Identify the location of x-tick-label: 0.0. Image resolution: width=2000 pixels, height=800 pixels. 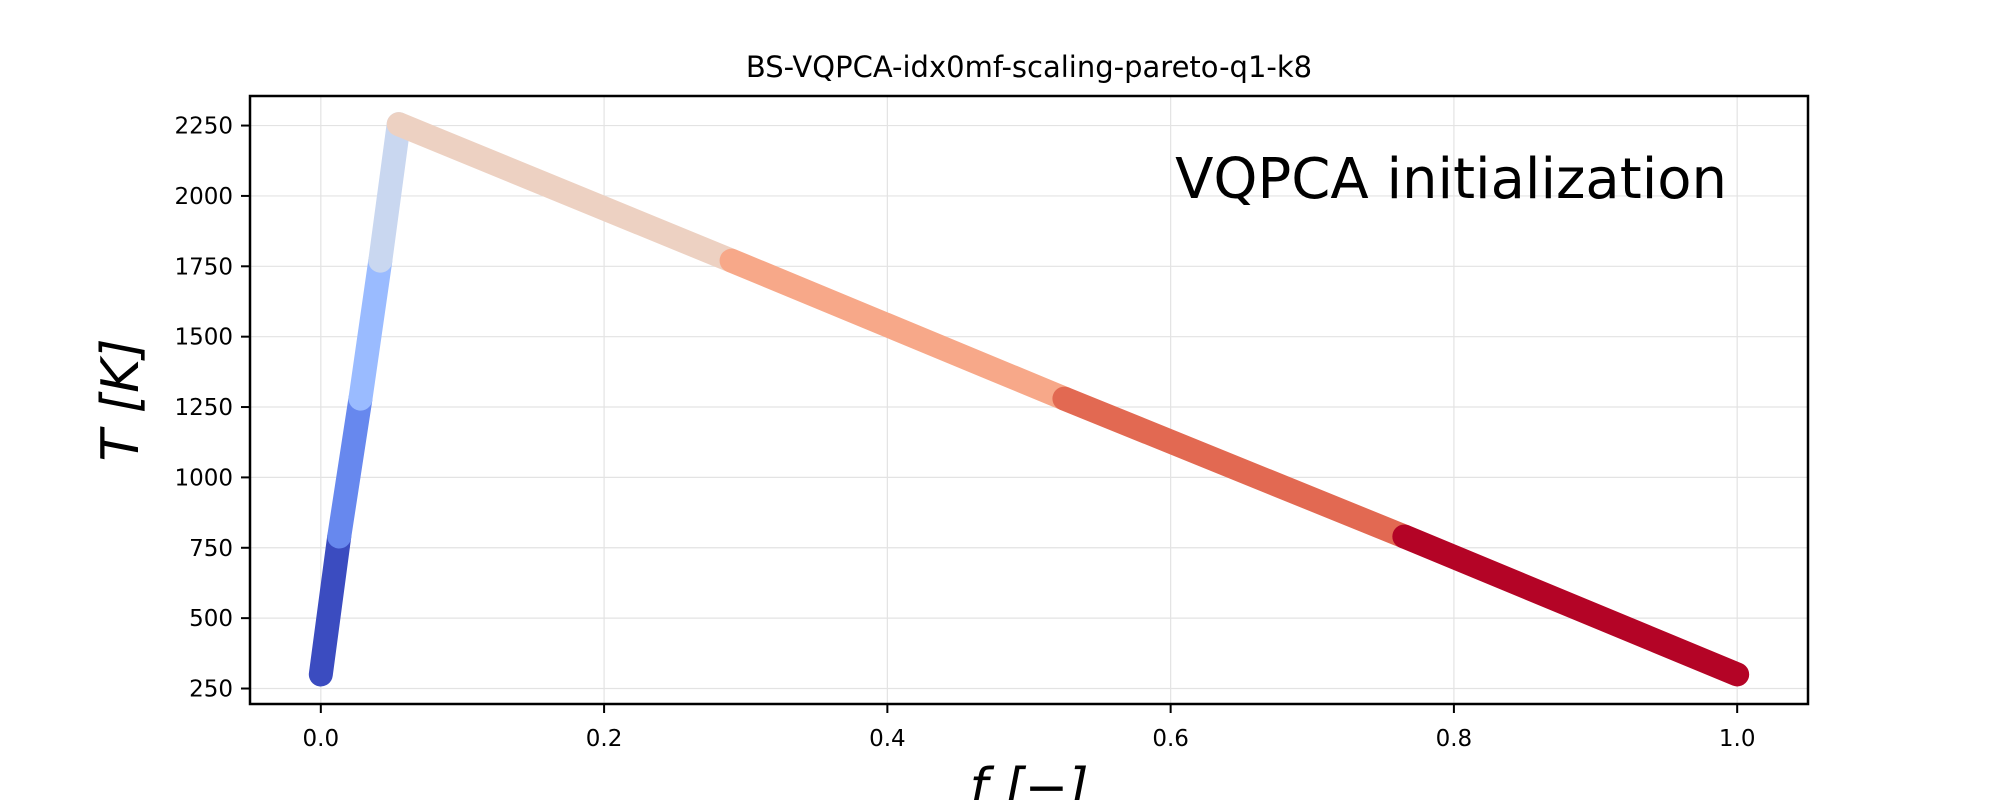
(321, 739).